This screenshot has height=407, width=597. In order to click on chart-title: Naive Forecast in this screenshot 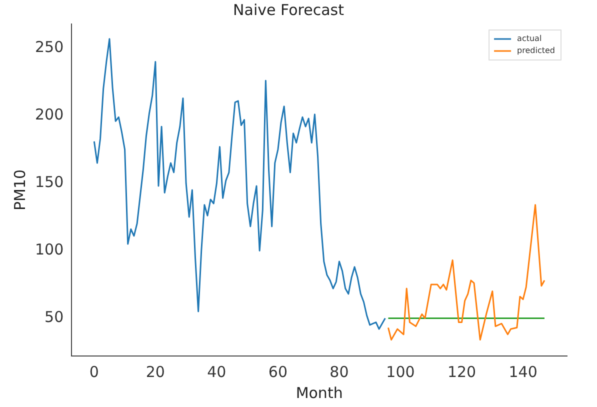, I will do `click(288, 9)`.